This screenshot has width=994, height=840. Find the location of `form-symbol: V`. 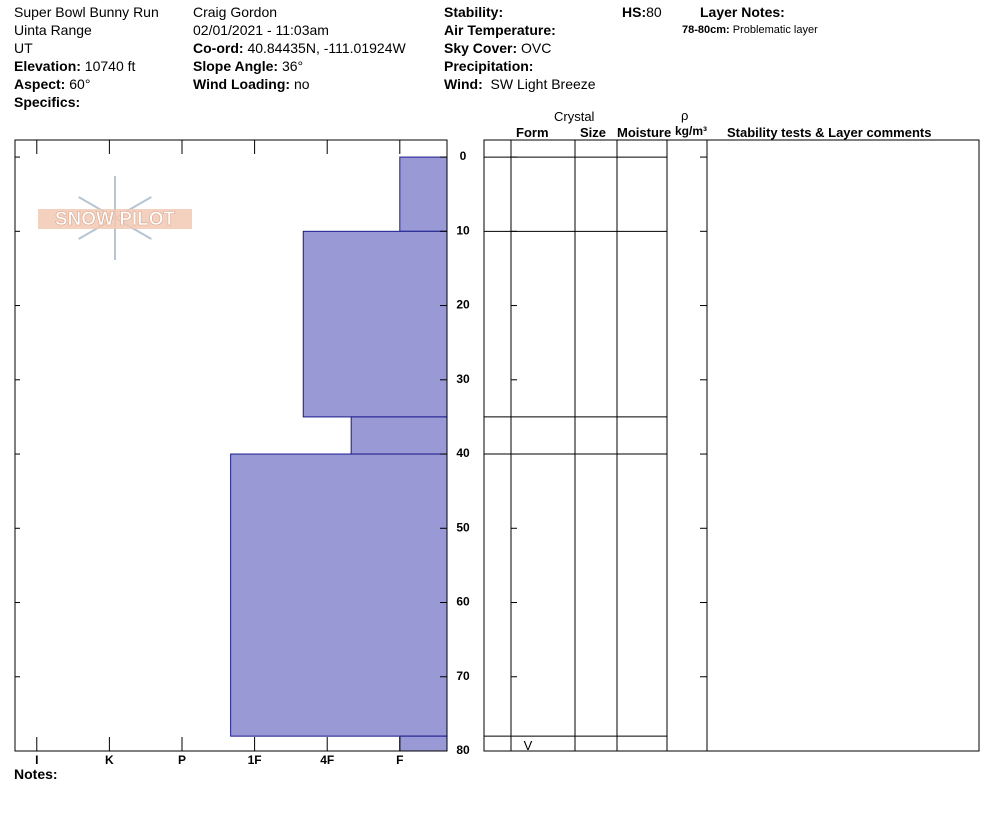

form-symbol: V is located at coordinates (528, 745).